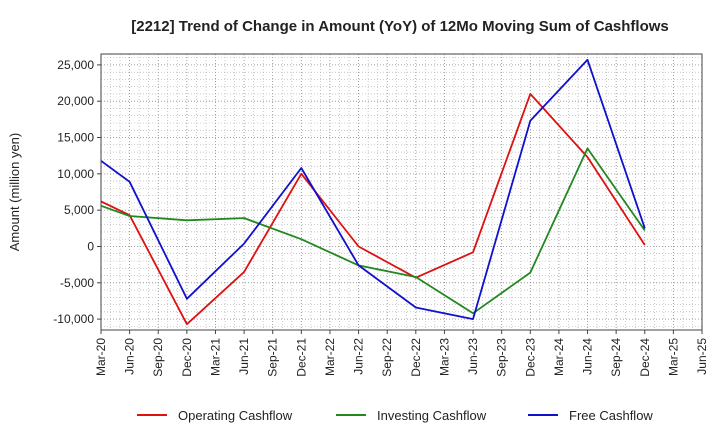 This screenshot has width=720, height=440. I want to click on x-tick-label: Mar-20, so click(101, 357).